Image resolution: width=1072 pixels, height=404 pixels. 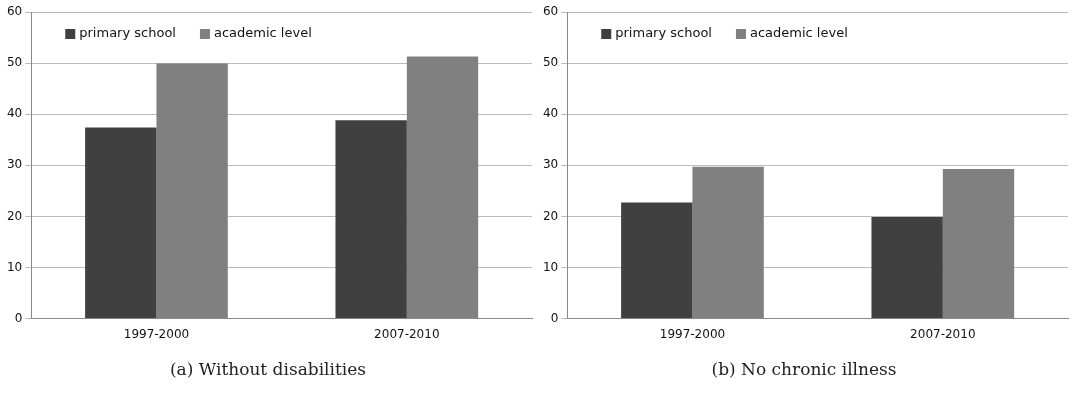 I want to click on text: (b) No chronic illness, so click(x=804, y=369).